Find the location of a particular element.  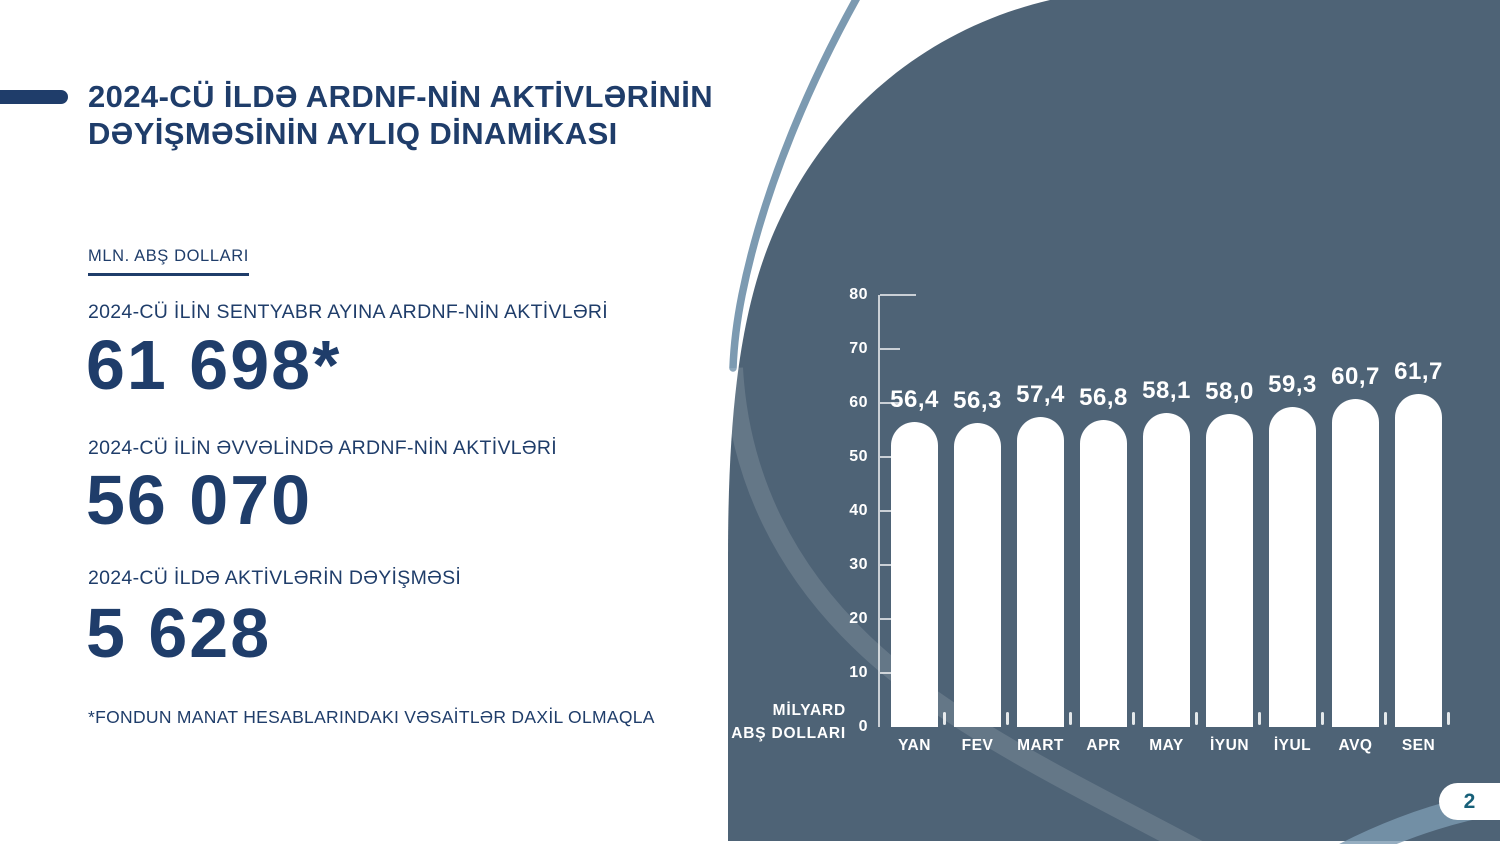

accent-dash is located at coordinates (34, 97).